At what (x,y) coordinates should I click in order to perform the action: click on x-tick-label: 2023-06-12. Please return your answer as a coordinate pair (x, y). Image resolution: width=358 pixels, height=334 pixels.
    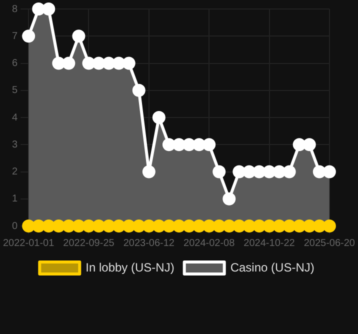
    Looking at the image, I should click on (149, 243).